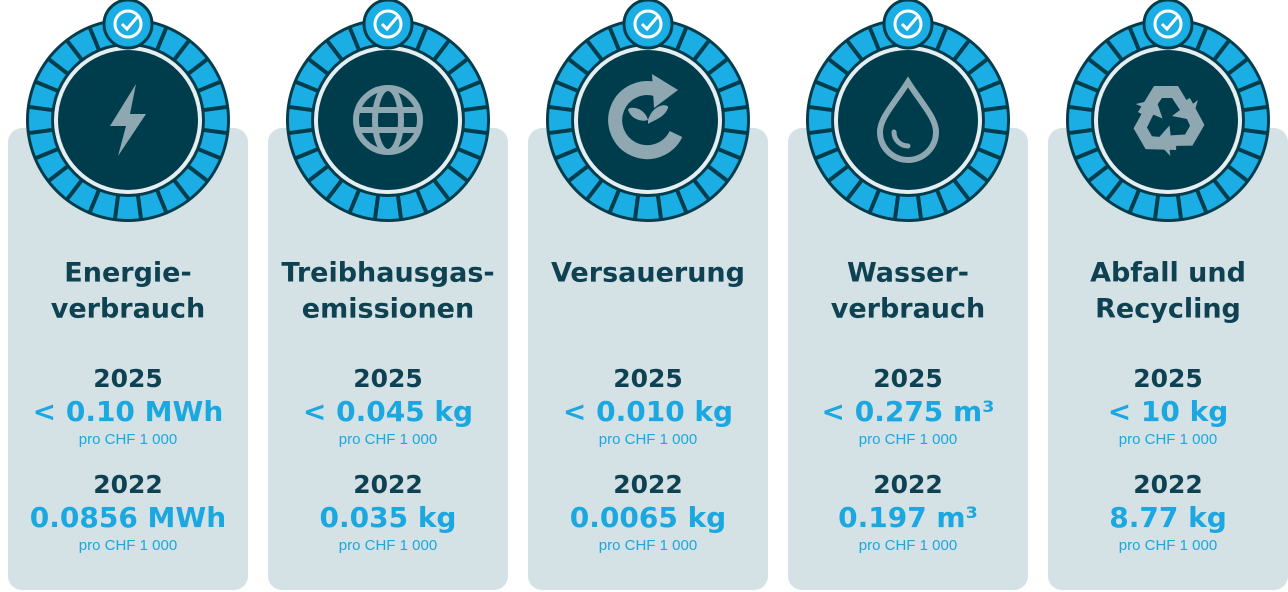 Image resolution: width=1288 pixels, height=592 pixels. I want to click on card-title: Energie-, so click(127, 273).